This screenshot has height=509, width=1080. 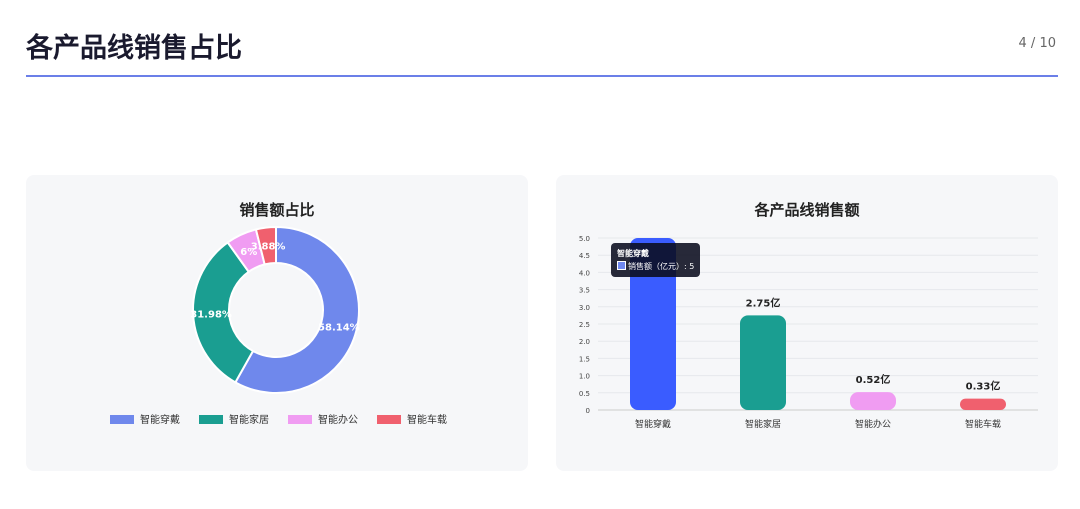 I want to click on page-indicator: 4 / 10, so click(x=1037, y=43).